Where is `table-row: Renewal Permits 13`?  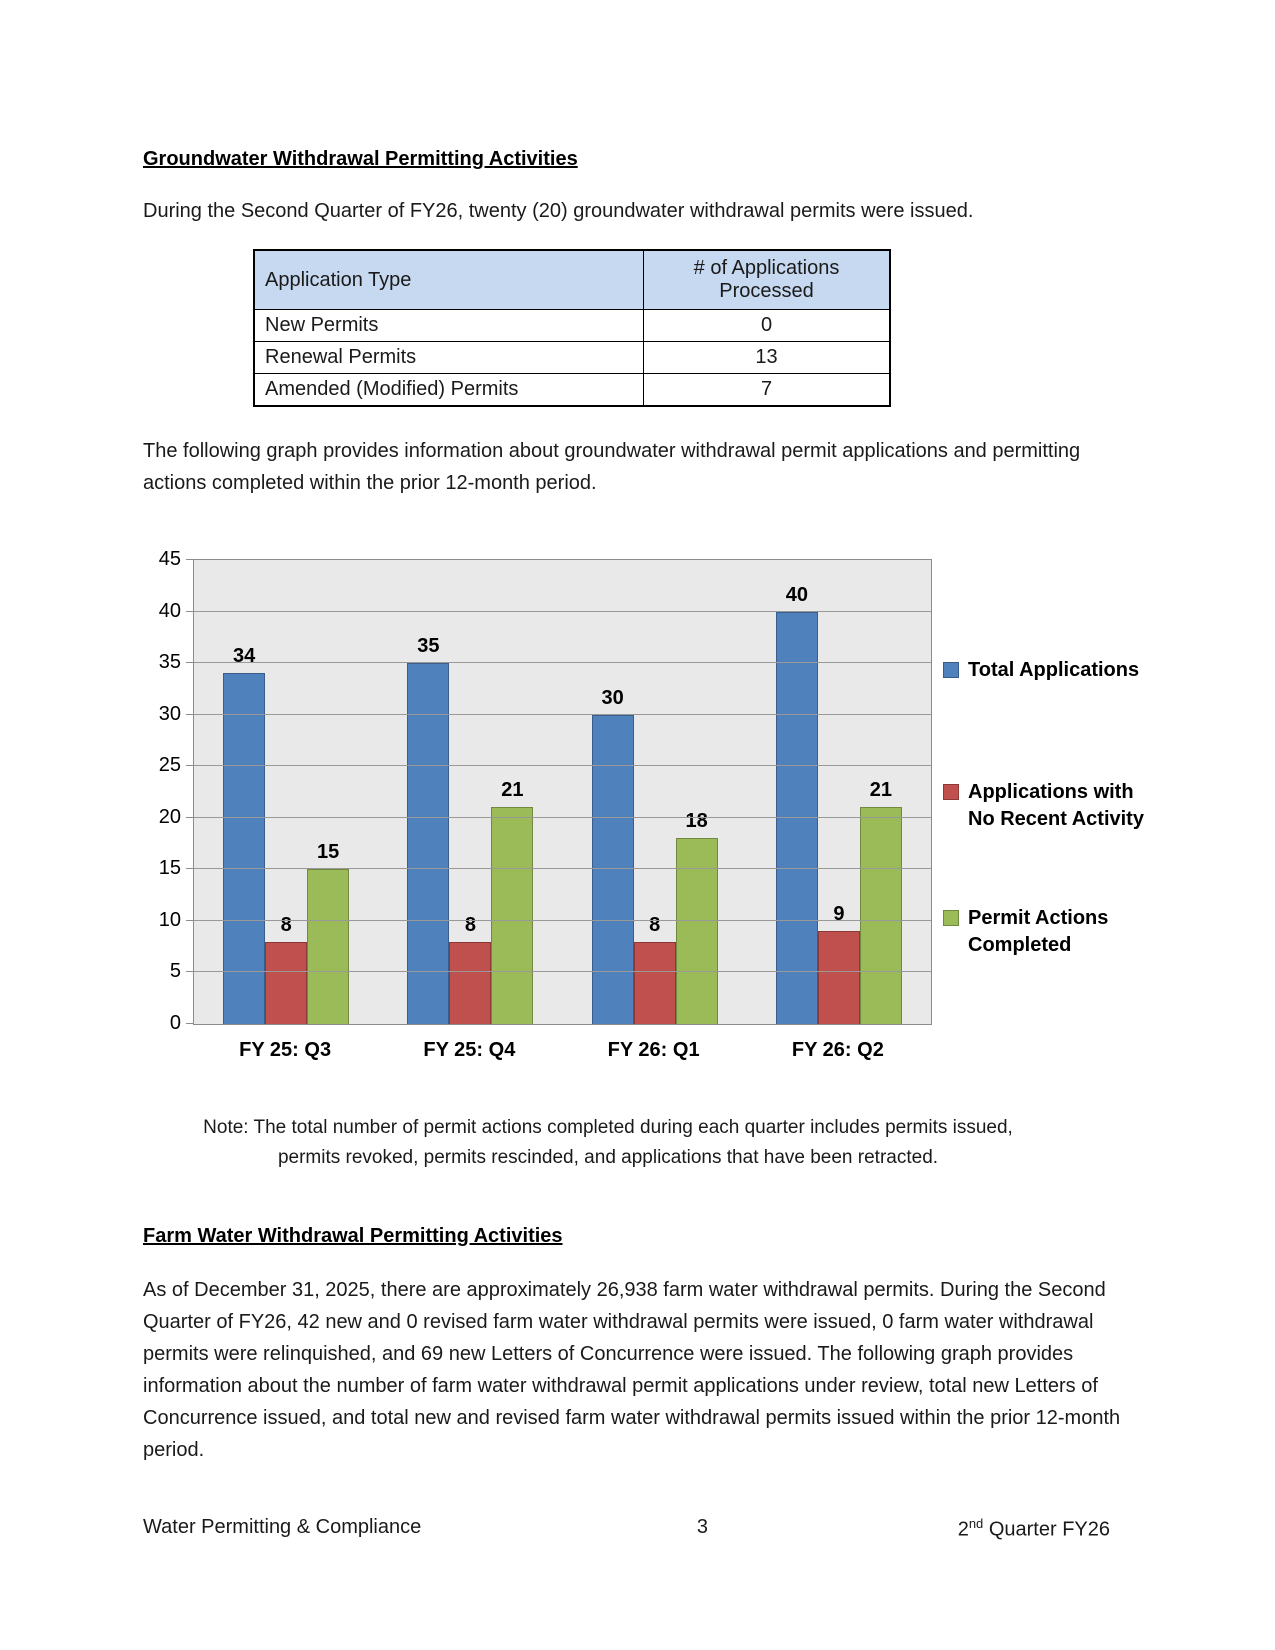 table-row: Renewal Permits 13 is located at coordinates (572, 357).